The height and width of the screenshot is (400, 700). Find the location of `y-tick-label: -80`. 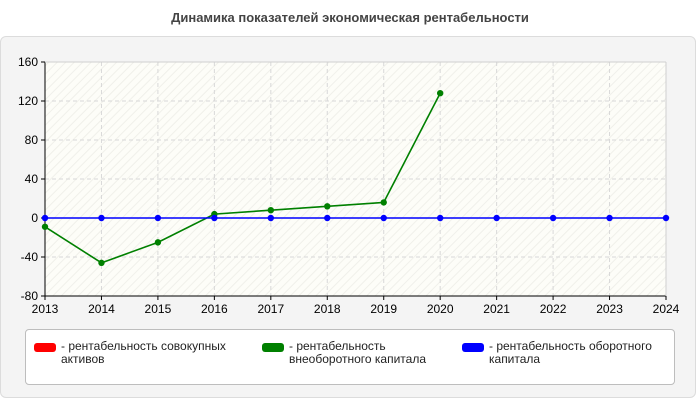

y-tick-label: -80 is located at coordinates (30, 296).